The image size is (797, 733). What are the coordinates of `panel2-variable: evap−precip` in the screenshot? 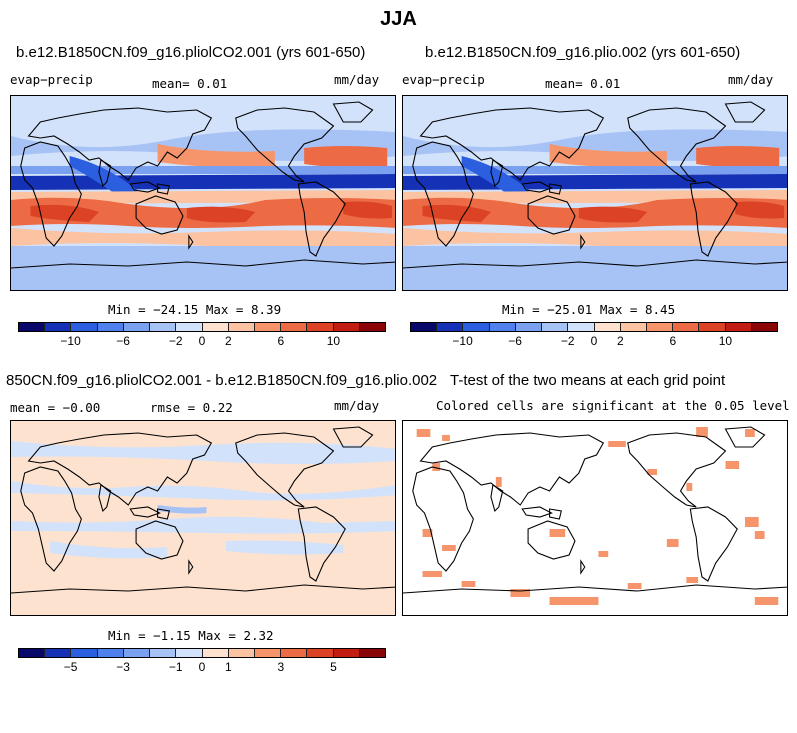 It's located at (443, 79).